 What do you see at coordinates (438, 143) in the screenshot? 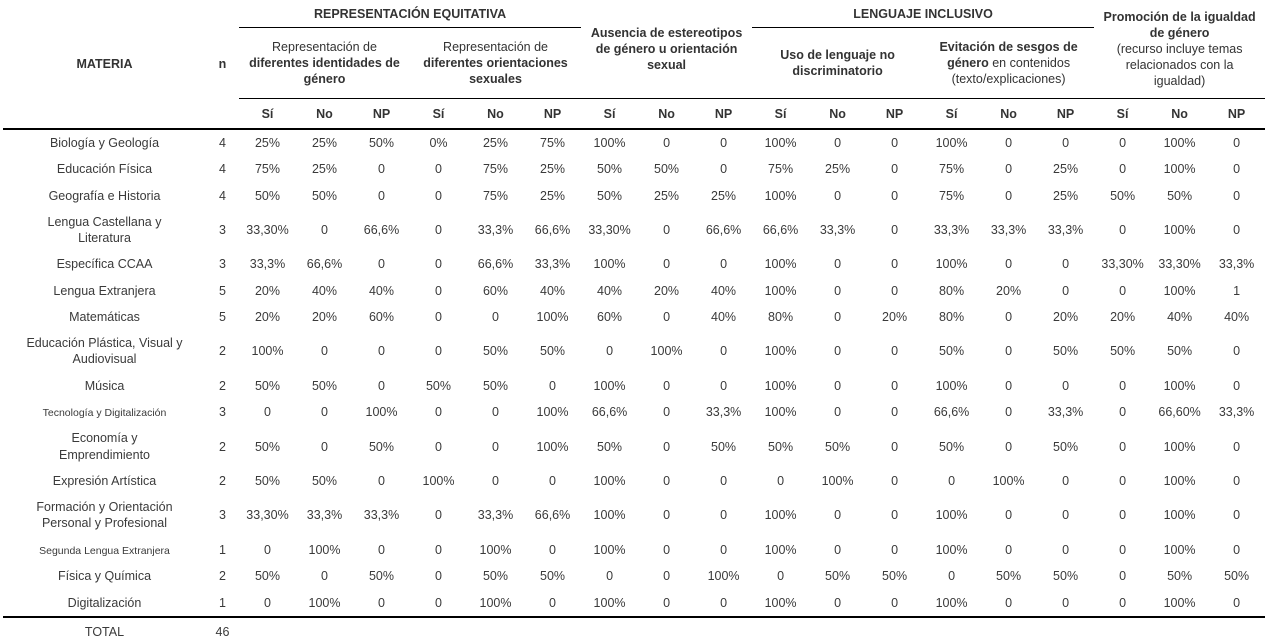
I see `cell-value: 0%` at bounding box center [438, 143].